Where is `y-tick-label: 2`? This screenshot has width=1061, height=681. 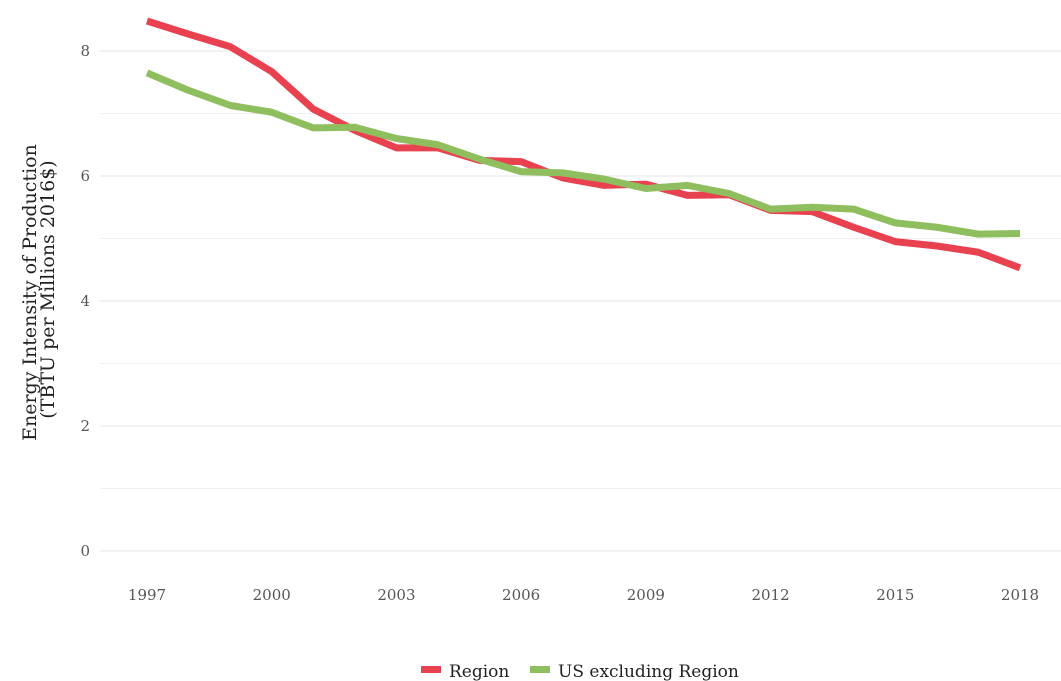 y-tick-label: 2 is located at coordinates (85, 426).